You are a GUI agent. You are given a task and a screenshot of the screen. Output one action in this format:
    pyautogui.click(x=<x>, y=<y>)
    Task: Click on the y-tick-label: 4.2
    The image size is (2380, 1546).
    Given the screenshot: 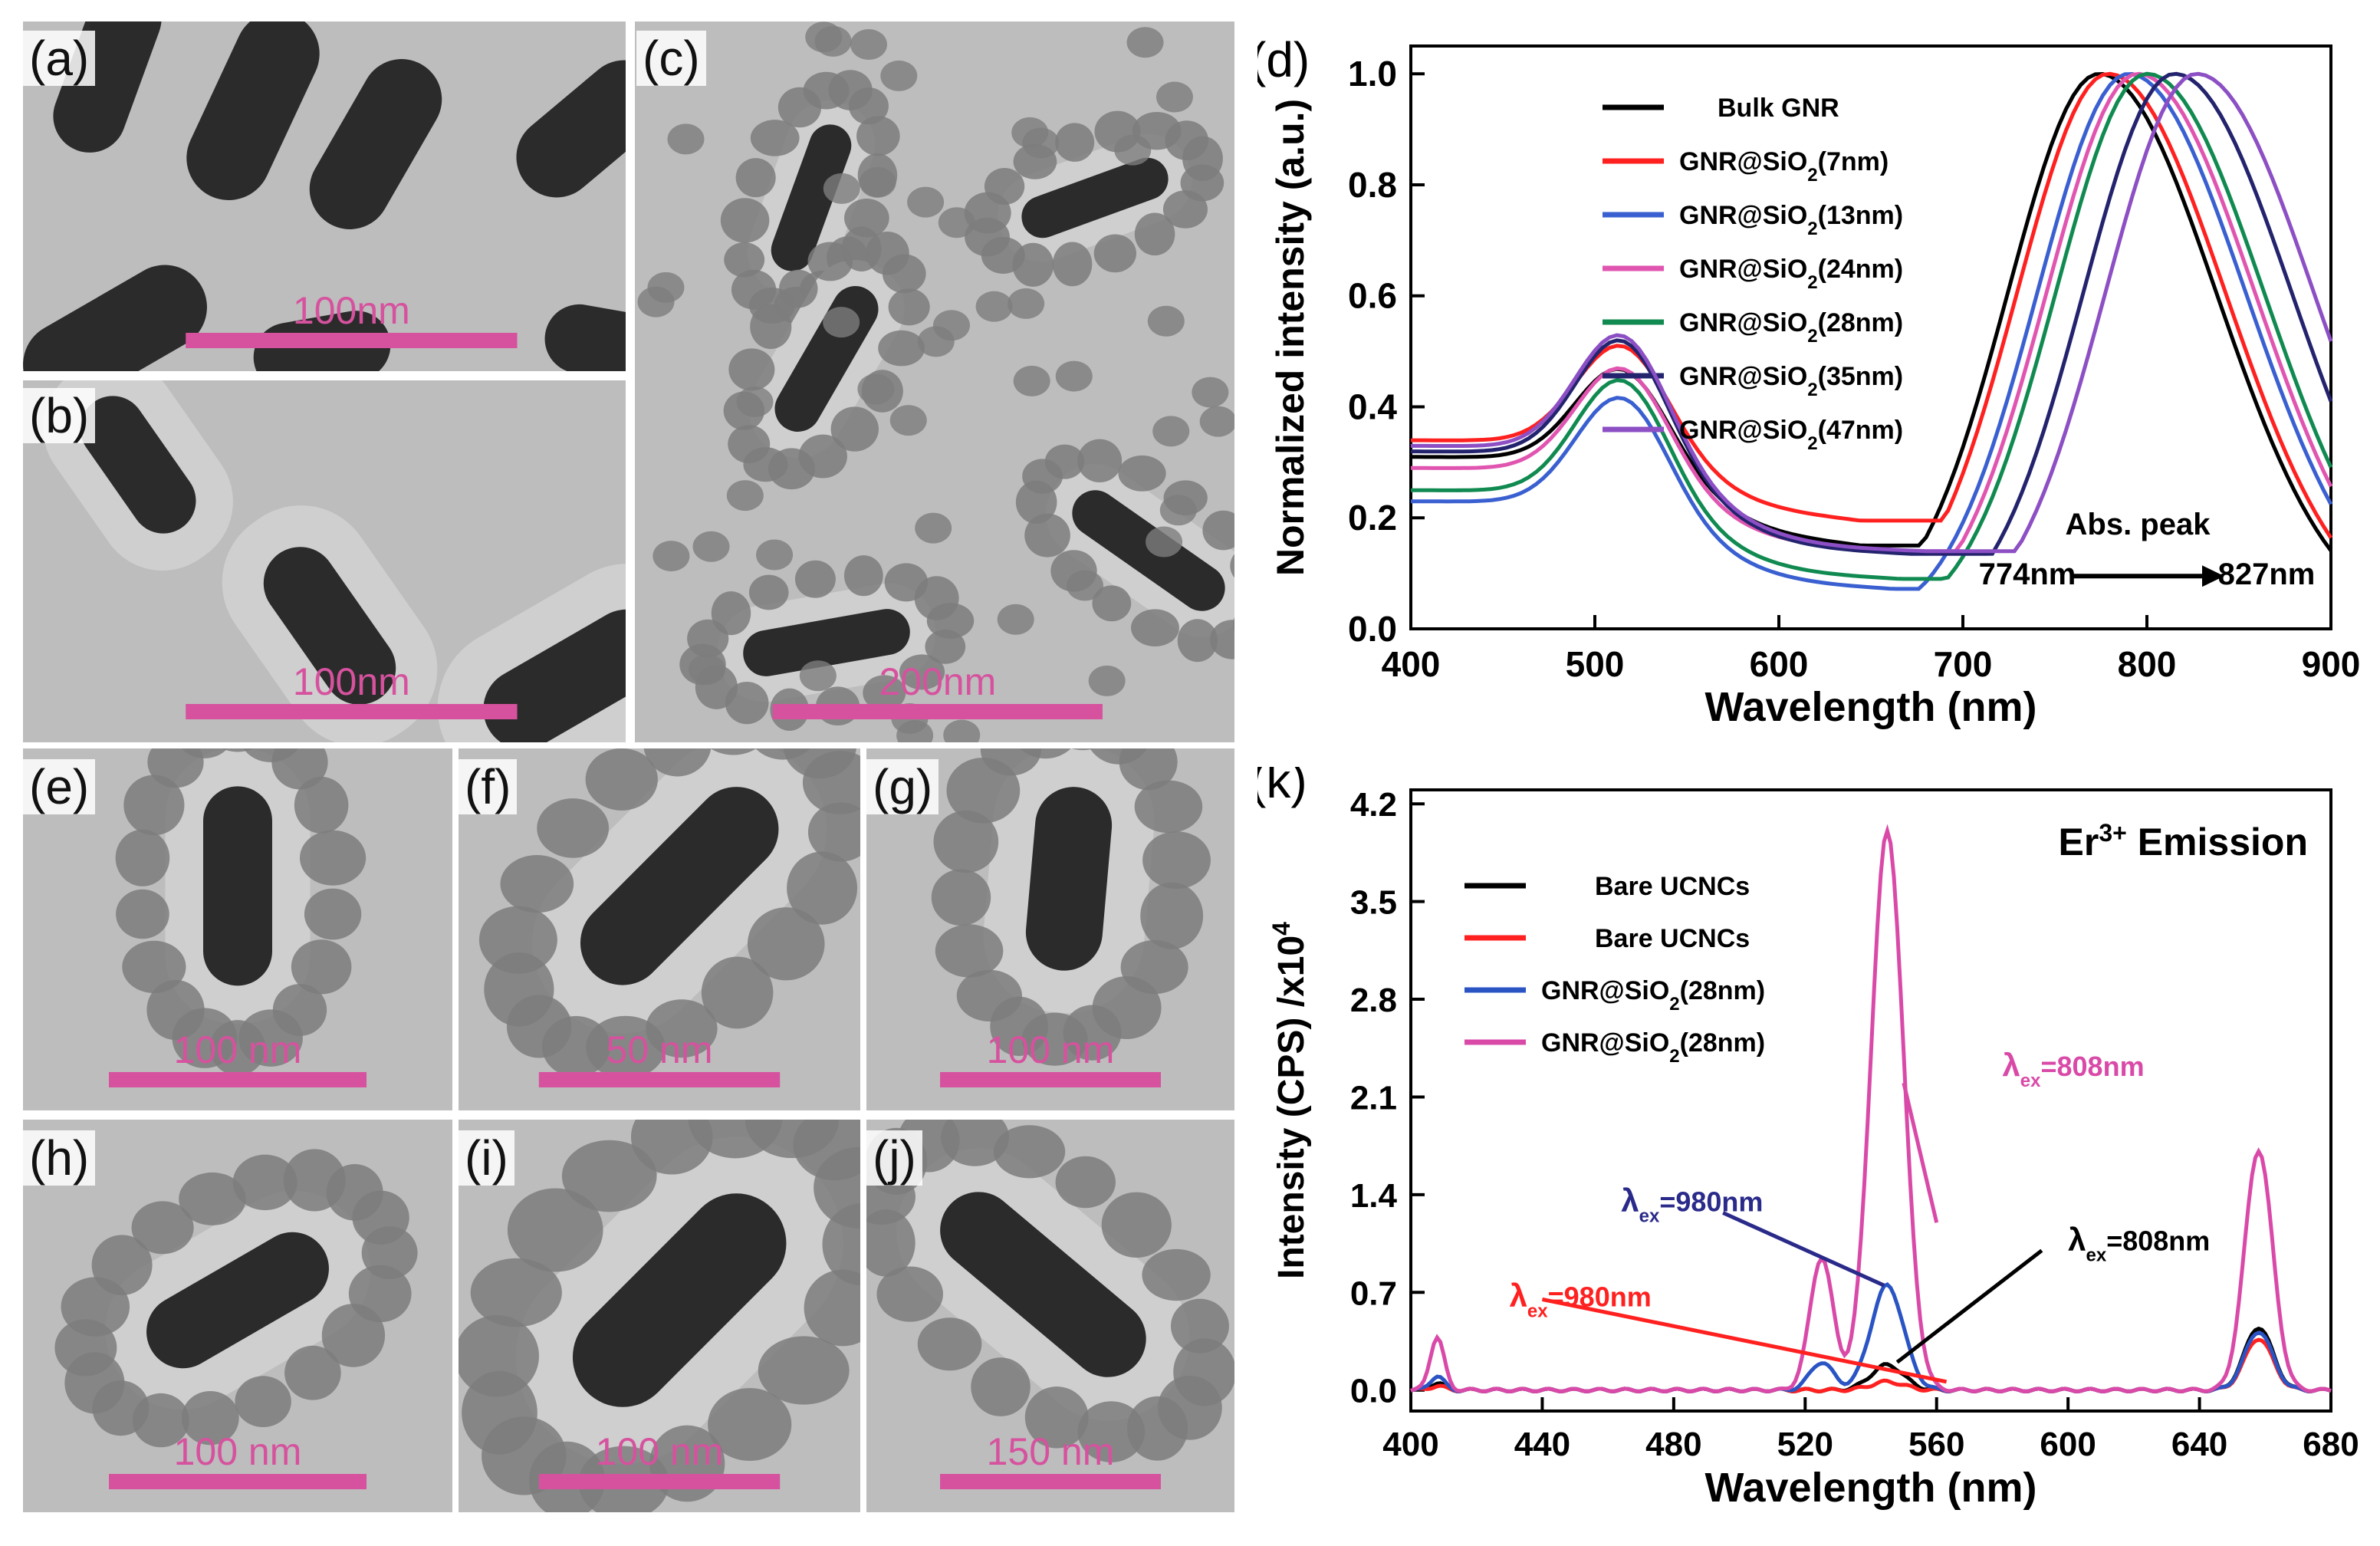 What is the action you would take?
    pyautogui.click(x=1374, y=805)
    